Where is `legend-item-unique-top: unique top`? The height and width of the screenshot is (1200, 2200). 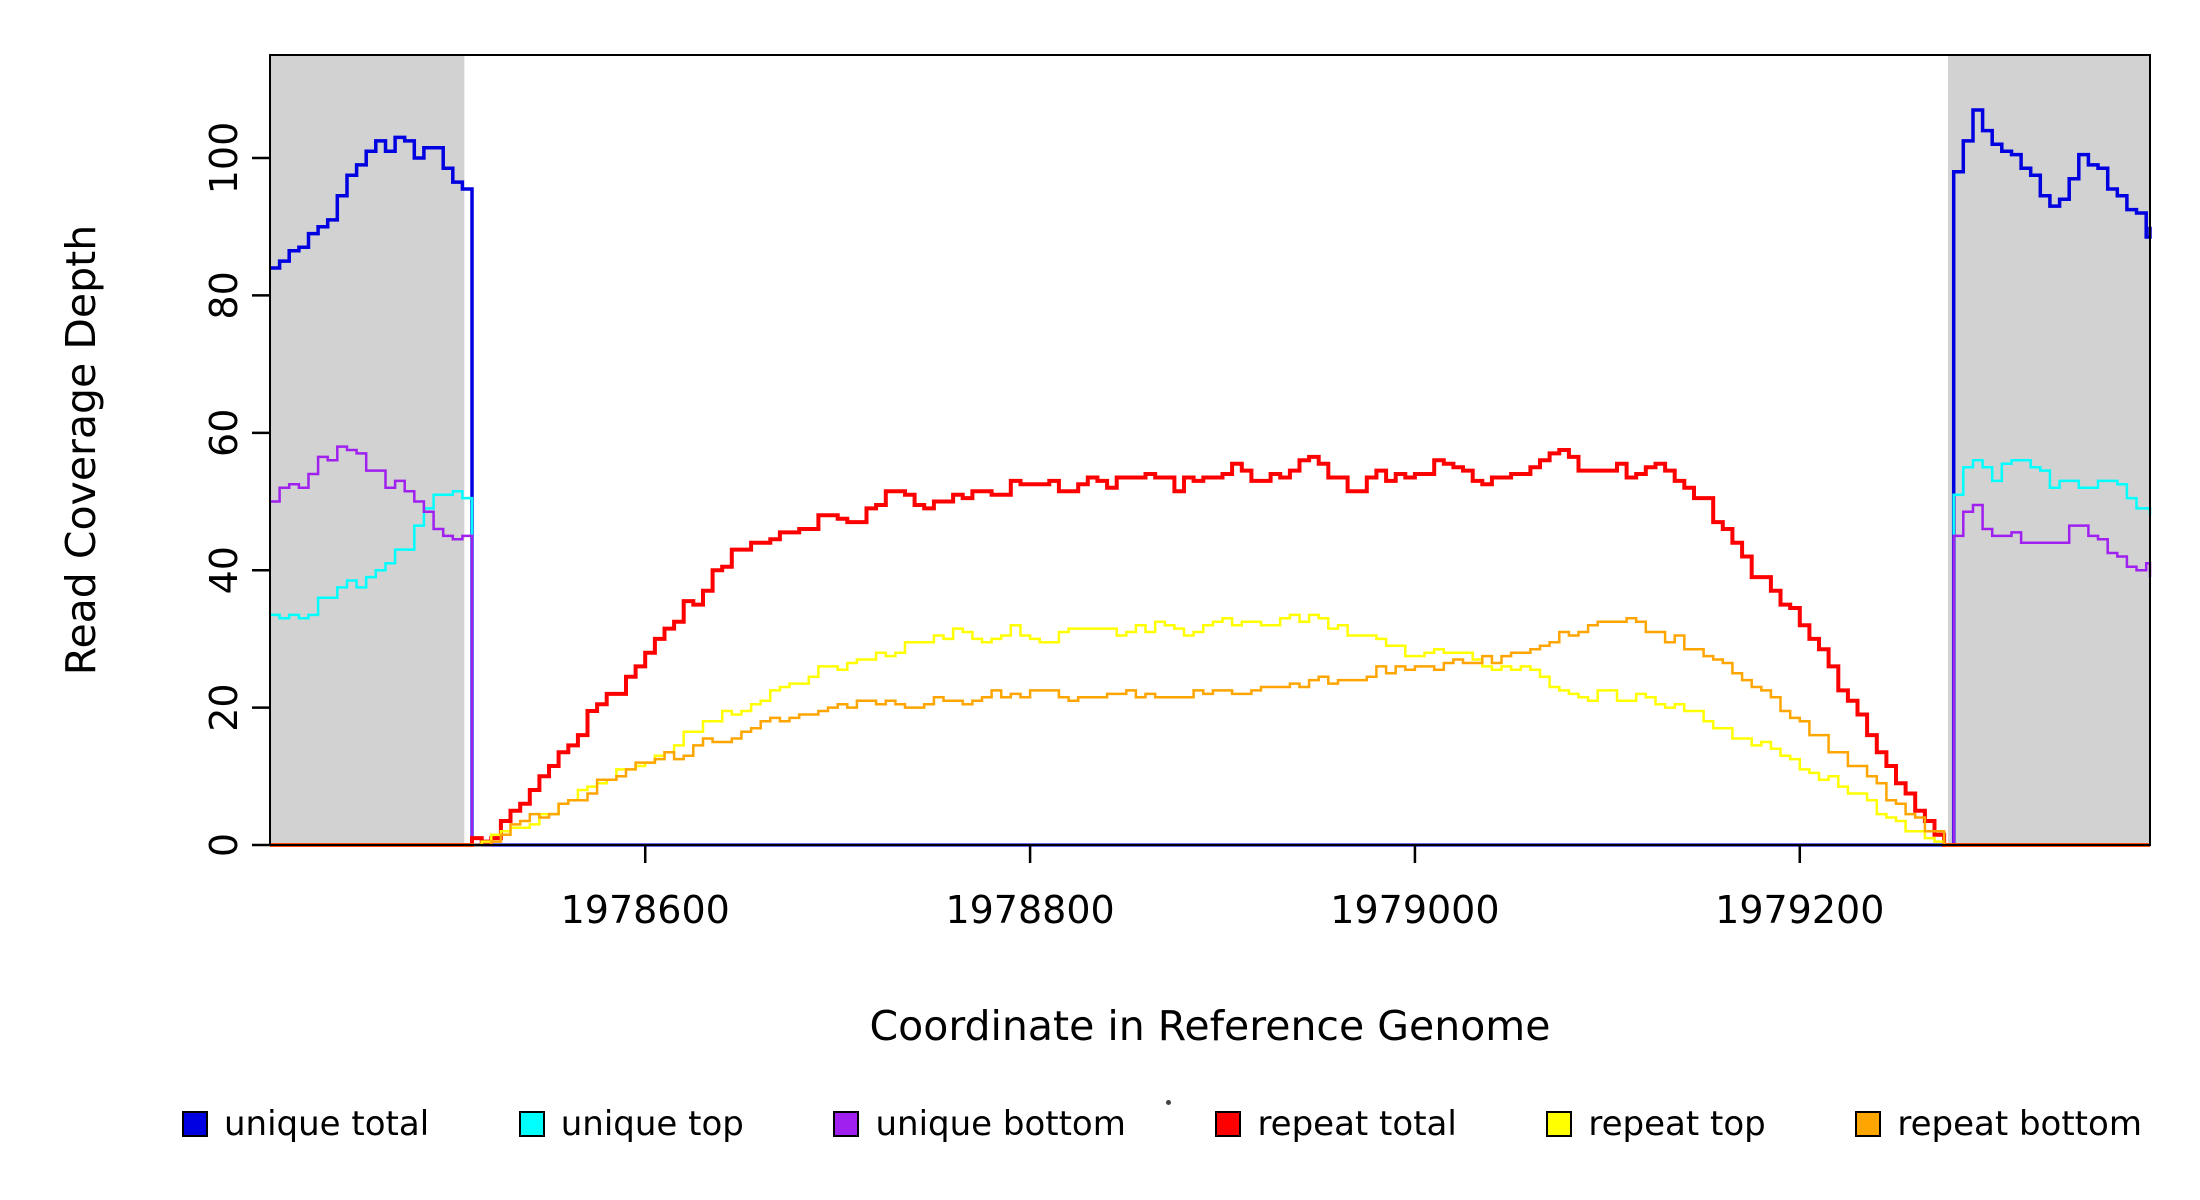
legend-item-unique-top: unique top is located at coordinates (631, 1124).